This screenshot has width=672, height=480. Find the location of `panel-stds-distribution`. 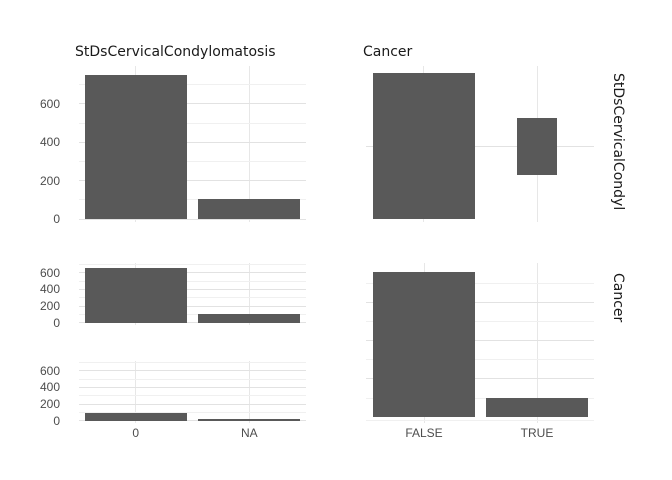

panel-stds-distribution is located at coordinates (192, 144).